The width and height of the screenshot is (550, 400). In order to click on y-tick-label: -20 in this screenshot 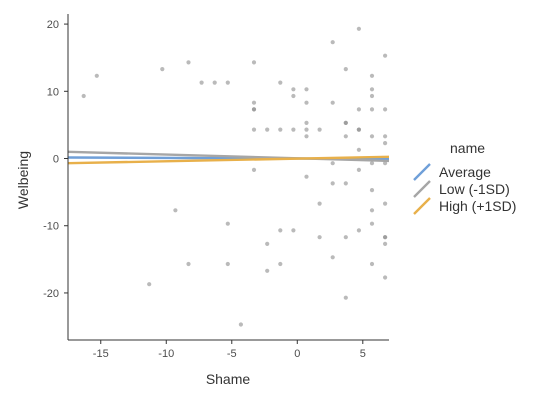, I will do `click(51, 294)`.